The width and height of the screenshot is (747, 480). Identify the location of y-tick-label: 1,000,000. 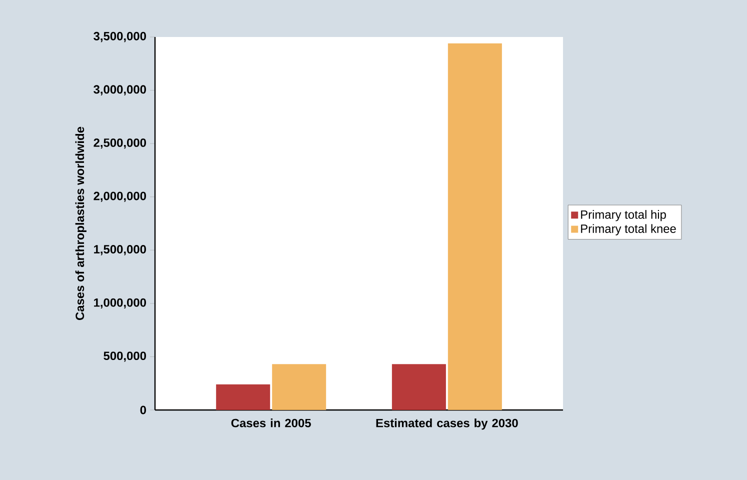
(120, 303).